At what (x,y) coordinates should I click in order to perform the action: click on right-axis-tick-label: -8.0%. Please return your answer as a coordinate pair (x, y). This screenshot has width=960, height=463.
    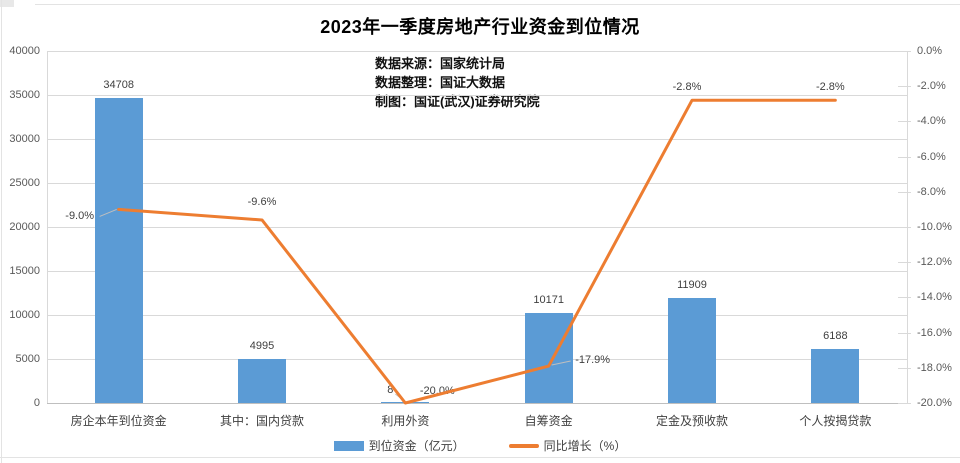
    Looking at the image, I should click on (931, 191).